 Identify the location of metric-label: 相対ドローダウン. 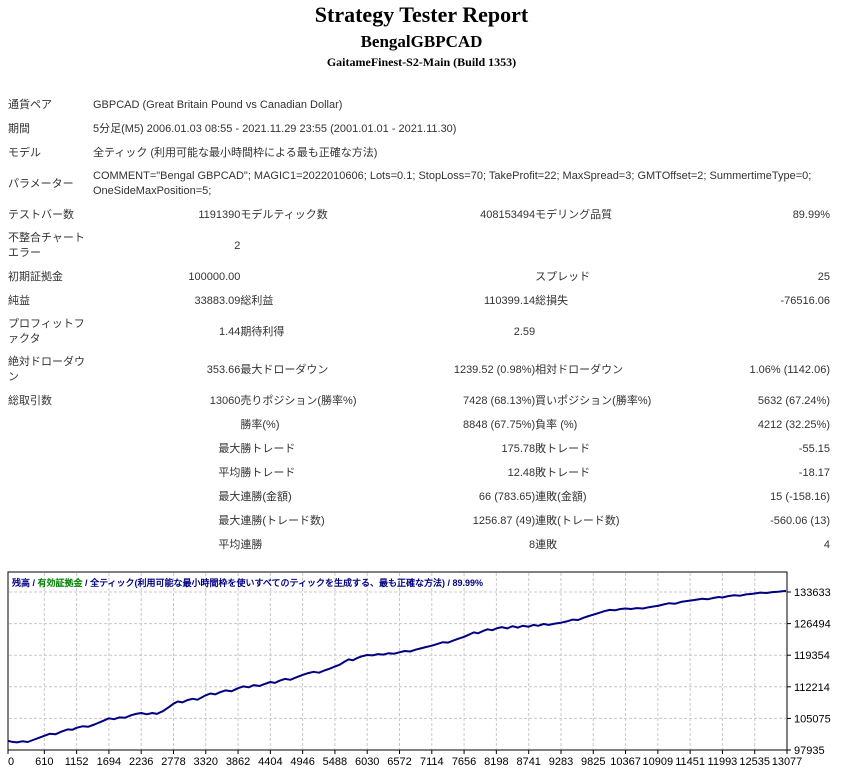
(579, 369).